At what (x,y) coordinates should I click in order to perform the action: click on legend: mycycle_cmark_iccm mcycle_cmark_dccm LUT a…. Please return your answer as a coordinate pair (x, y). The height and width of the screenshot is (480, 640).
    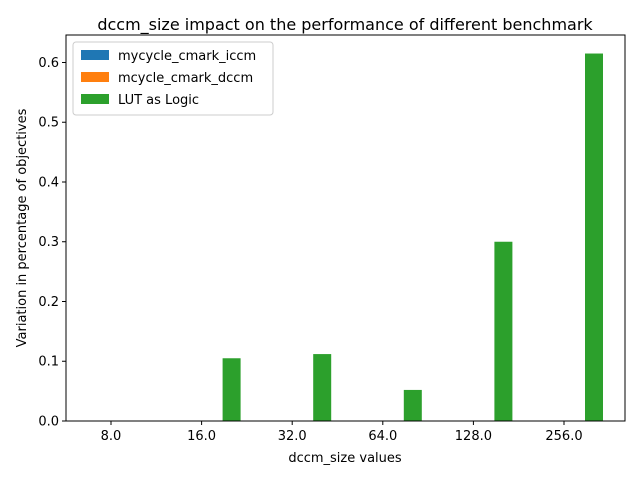
    Looking at the image, I should click on (173, 78).